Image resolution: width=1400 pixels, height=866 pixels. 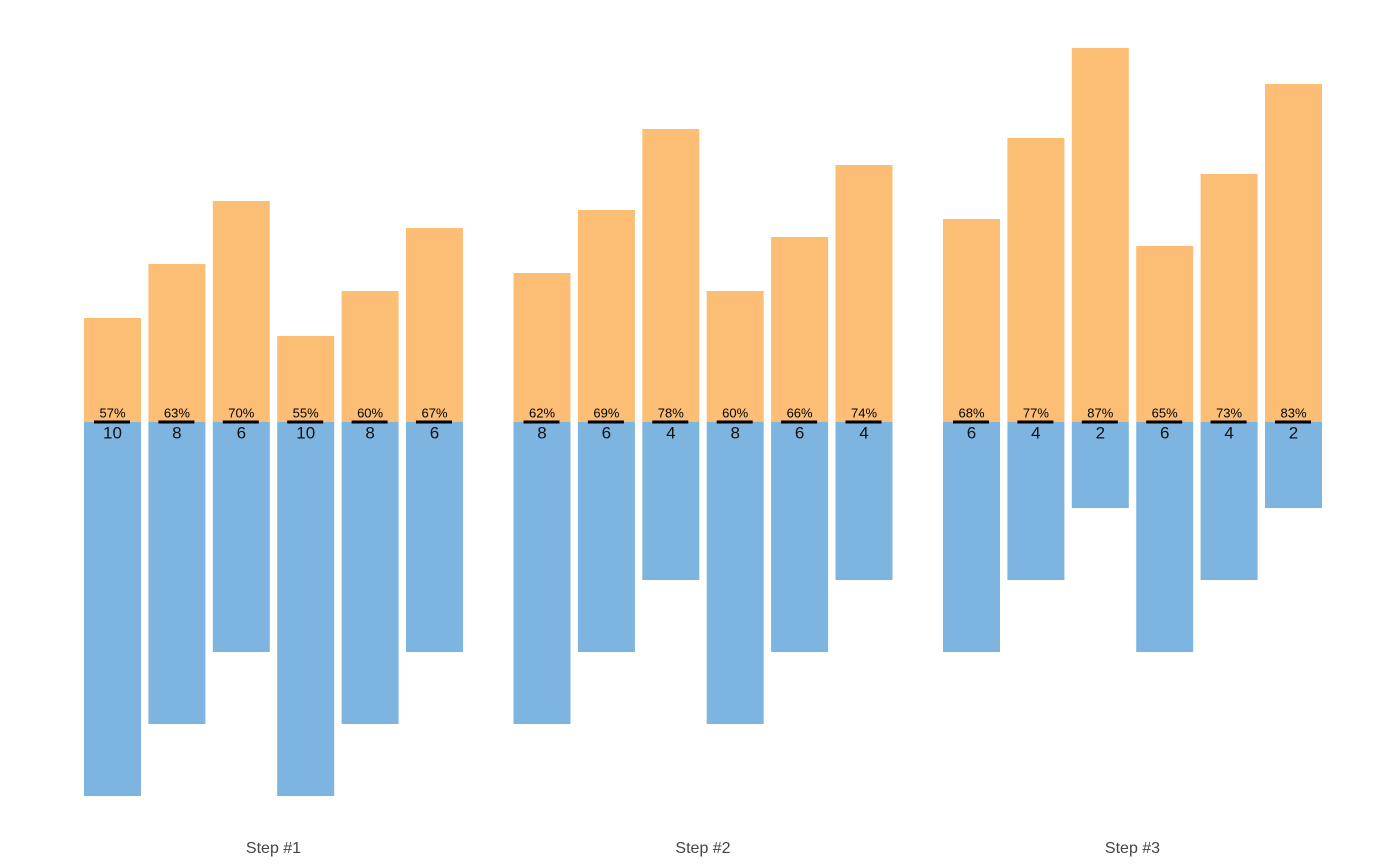 I want to click on percent-label: 69%, so click(x=606, y=412).